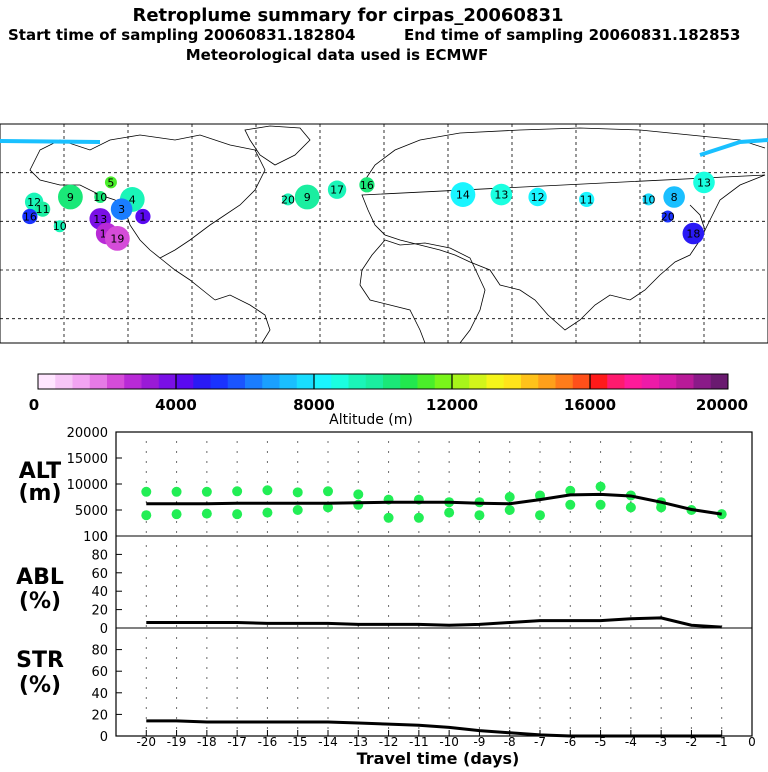 This screenshot has height=772, width=768. What do you see at coordinates (389, 742) in the screenshot?
I see `x-tick-label: -12` at bounding box center [389, 742].